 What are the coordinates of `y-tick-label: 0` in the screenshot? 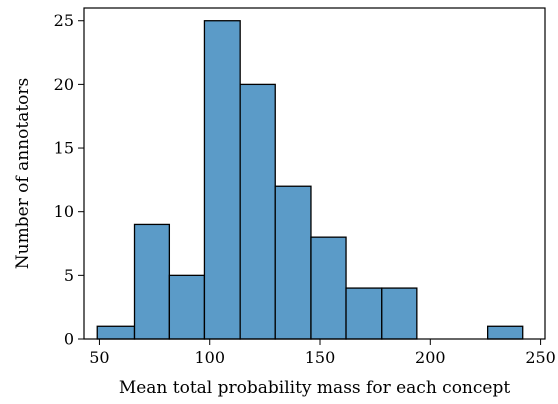 It's located at (69, 339).